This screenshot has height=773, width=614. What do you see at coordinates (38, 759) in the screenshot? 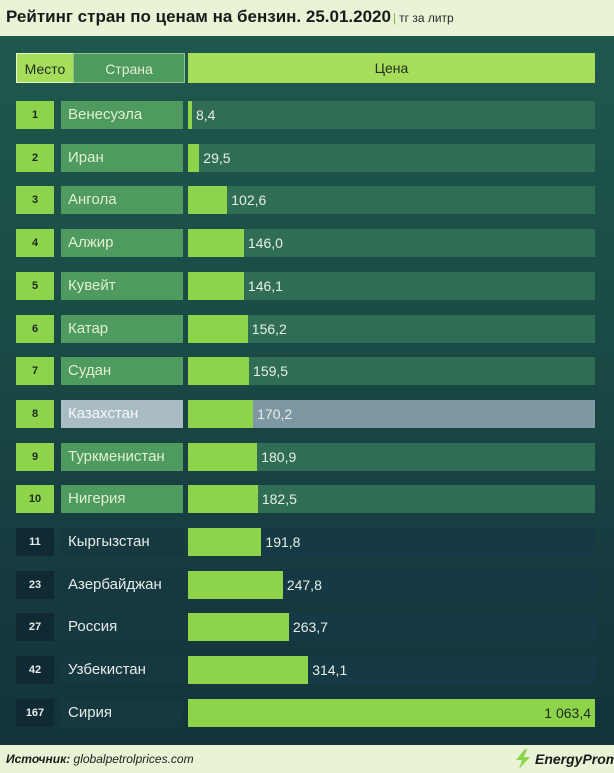
I see `source-label: Источник:` at bounding box center [38, 759].